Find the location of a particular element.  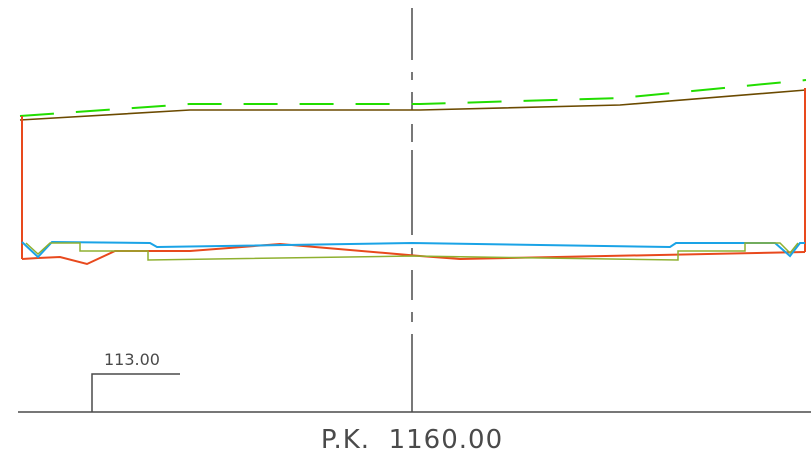

station-label: P.K. 1160.00 is located at coordinates (412, 440).